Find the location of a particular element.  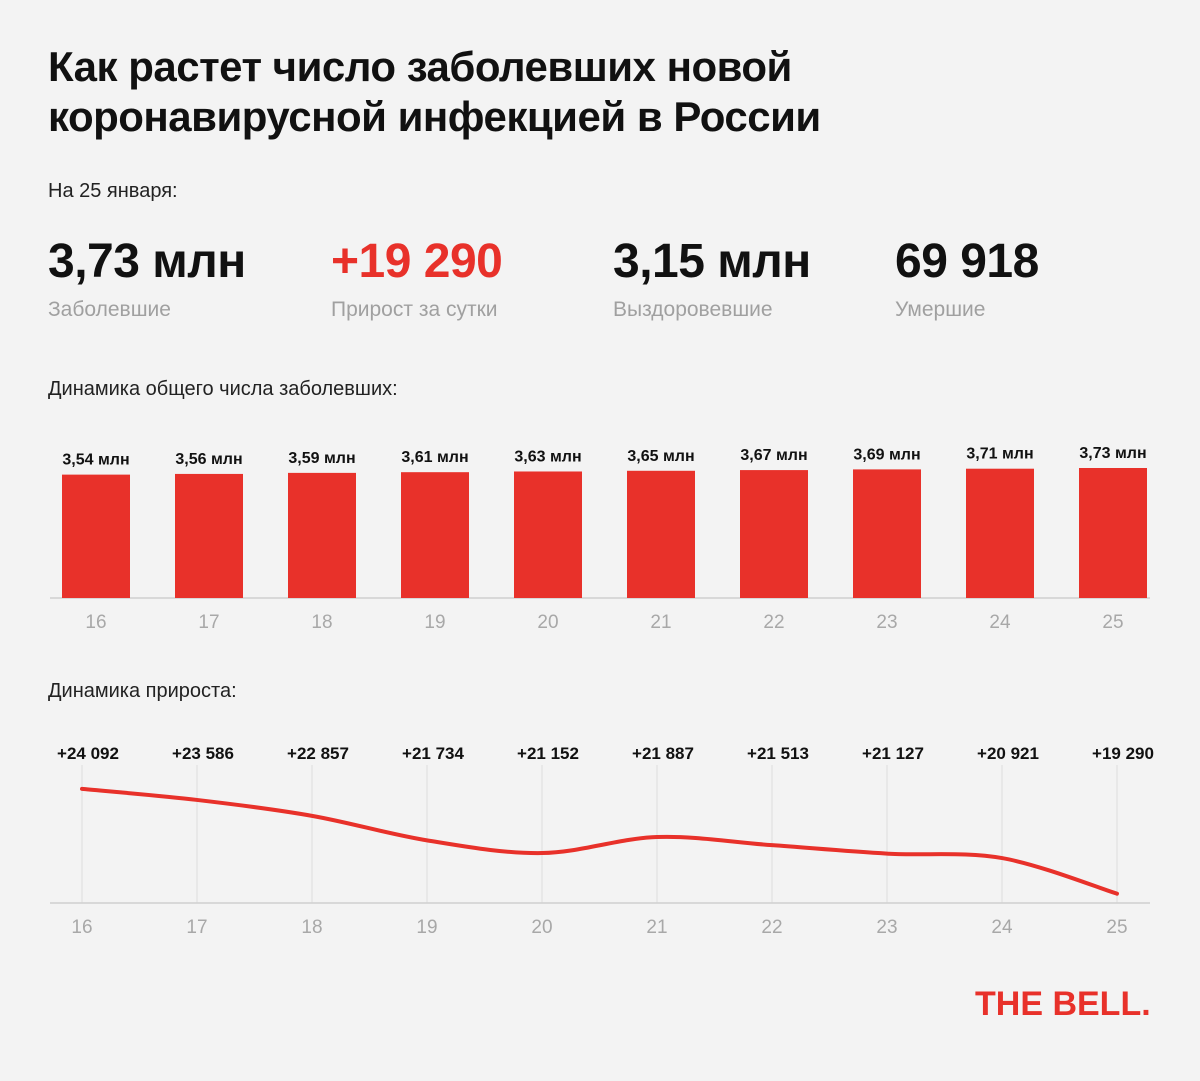

stat-cases: 3,73 млн Заболевшие is located at coordinates (147, 277).